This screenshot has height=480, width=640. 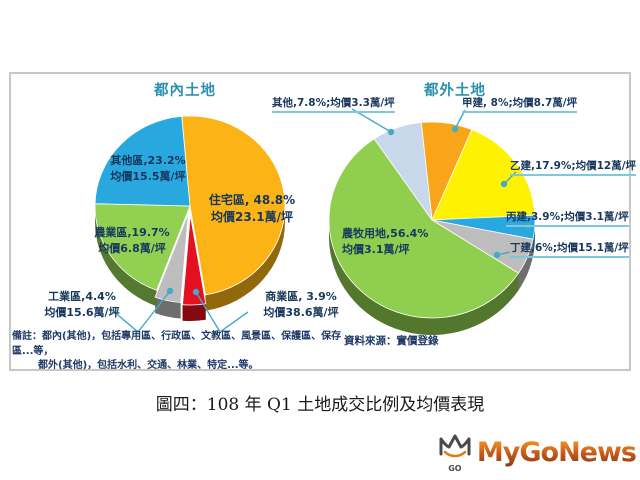 I want to click on callout-bing: 丙建,3.9%;均價3.1萬/坪, so click(x=567, y=218).